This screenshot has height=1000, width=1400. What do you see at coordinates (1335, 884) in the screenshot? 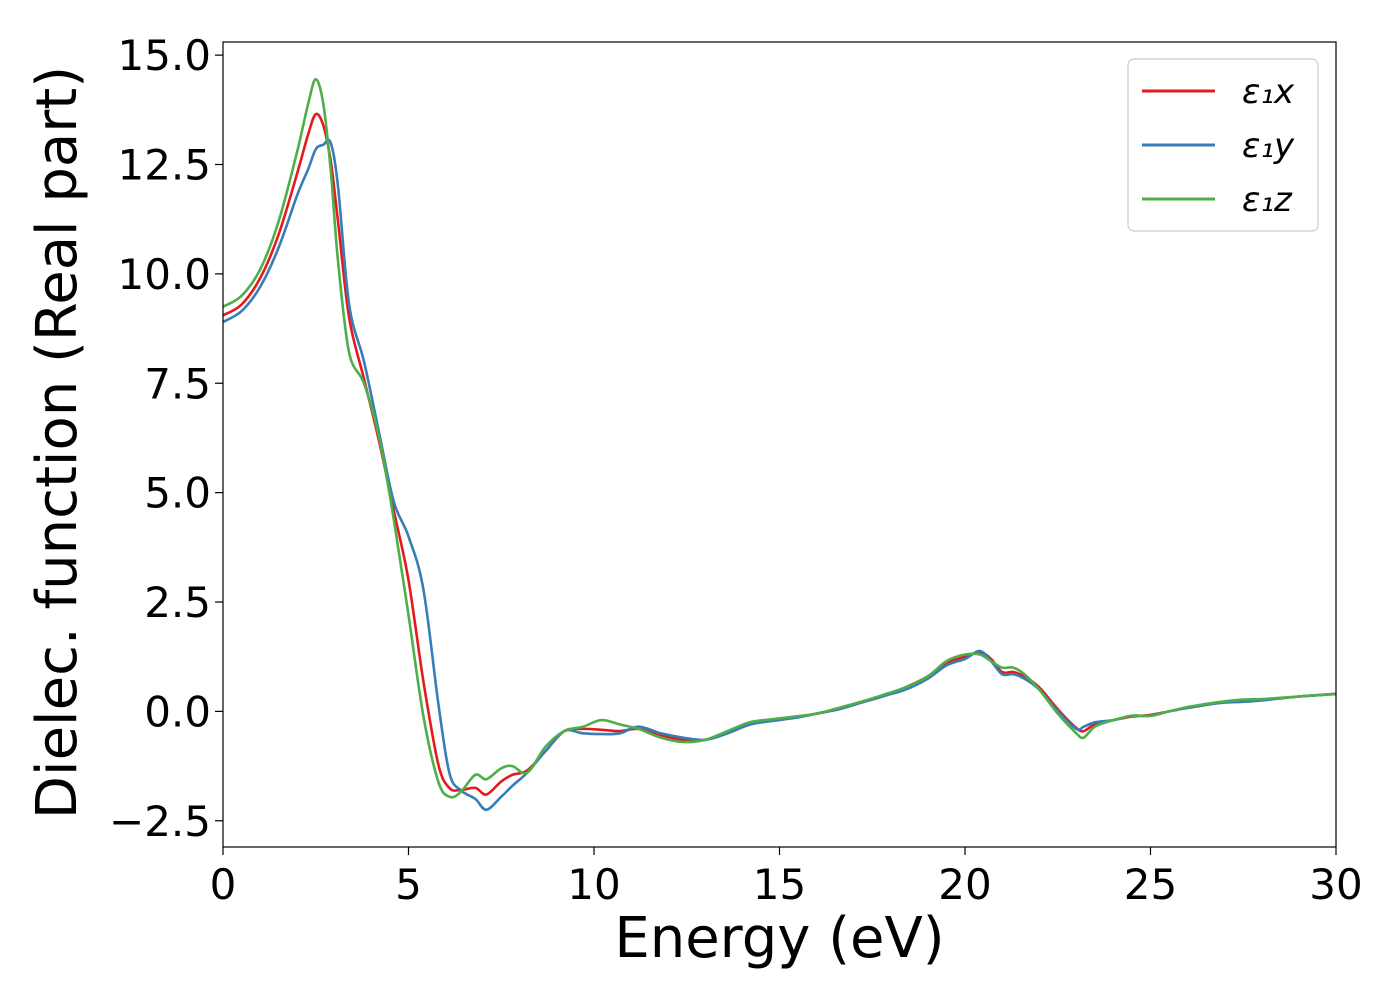
I see `x-tick-label: 30` at bounding box center [1335, 884].